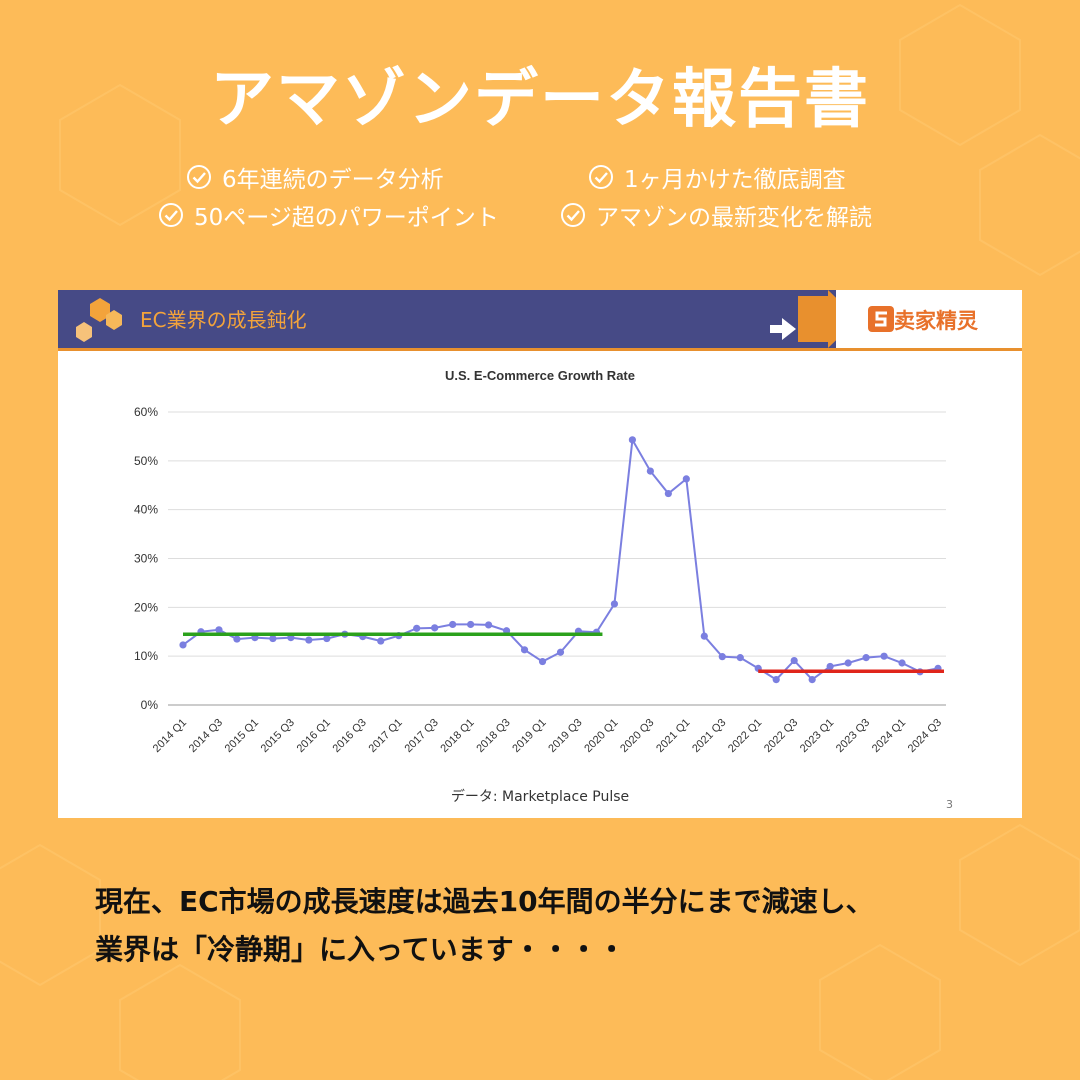 The height and width of the screenshot is (1080, 1080). I want to click on x-tick-label: 2016 Q1, so click(314, 736).